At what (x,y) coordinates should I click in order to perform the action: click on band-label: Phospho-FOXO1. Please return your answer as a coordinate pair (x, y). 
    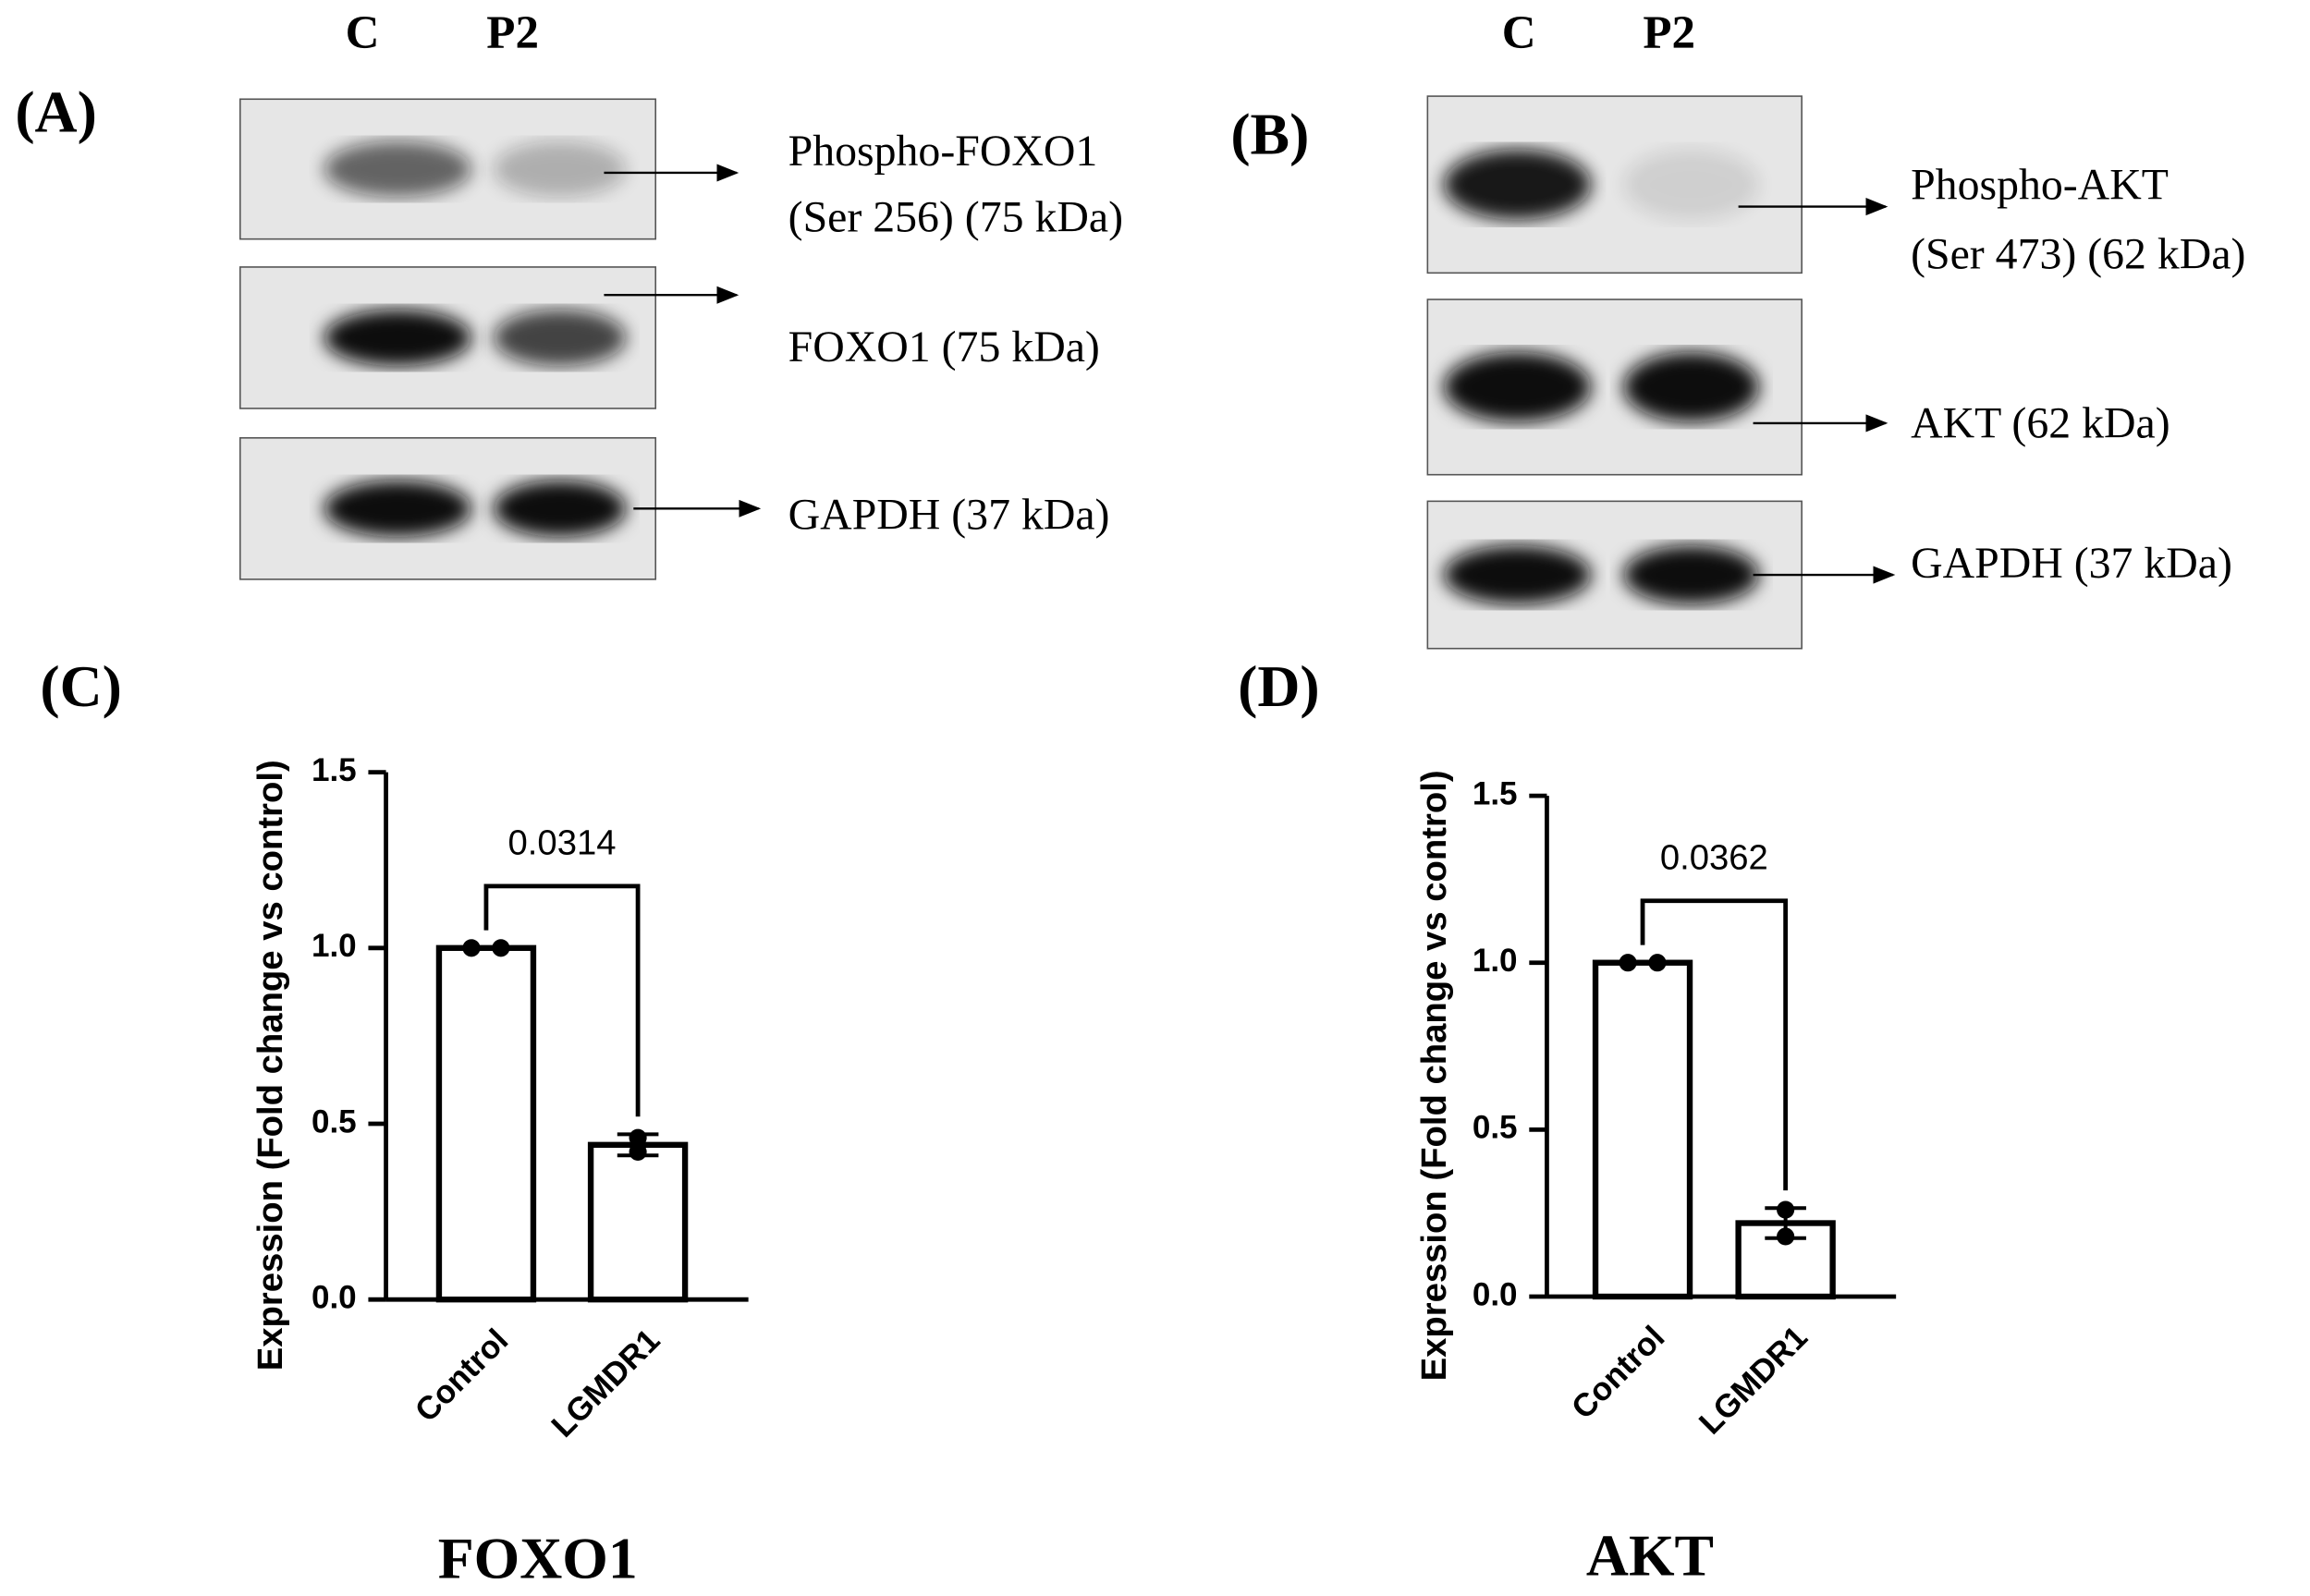
    Looking at the image, I should click on (943, 151).